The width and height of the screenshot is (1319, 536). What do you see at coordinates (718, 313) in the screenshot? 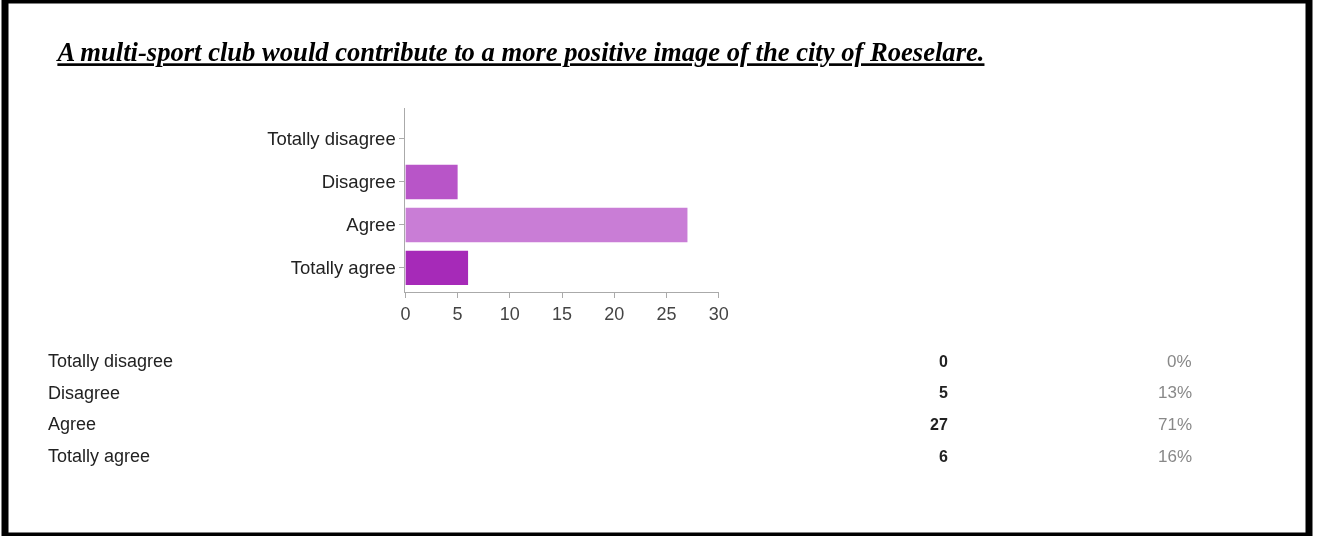
I see `x-tick-label: 30` at bounding box center [718, 313].